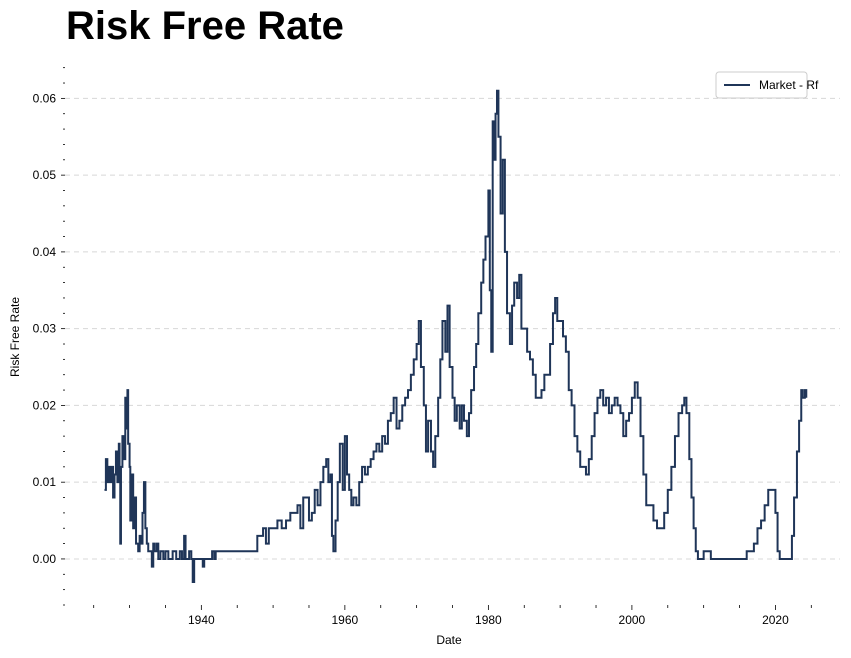 Image resolution: width=851 pixels, height=658 pixels. Describe the element at coordinates (345, 620) in the screenshot. I see `x-tick-label: 1960` at that location.